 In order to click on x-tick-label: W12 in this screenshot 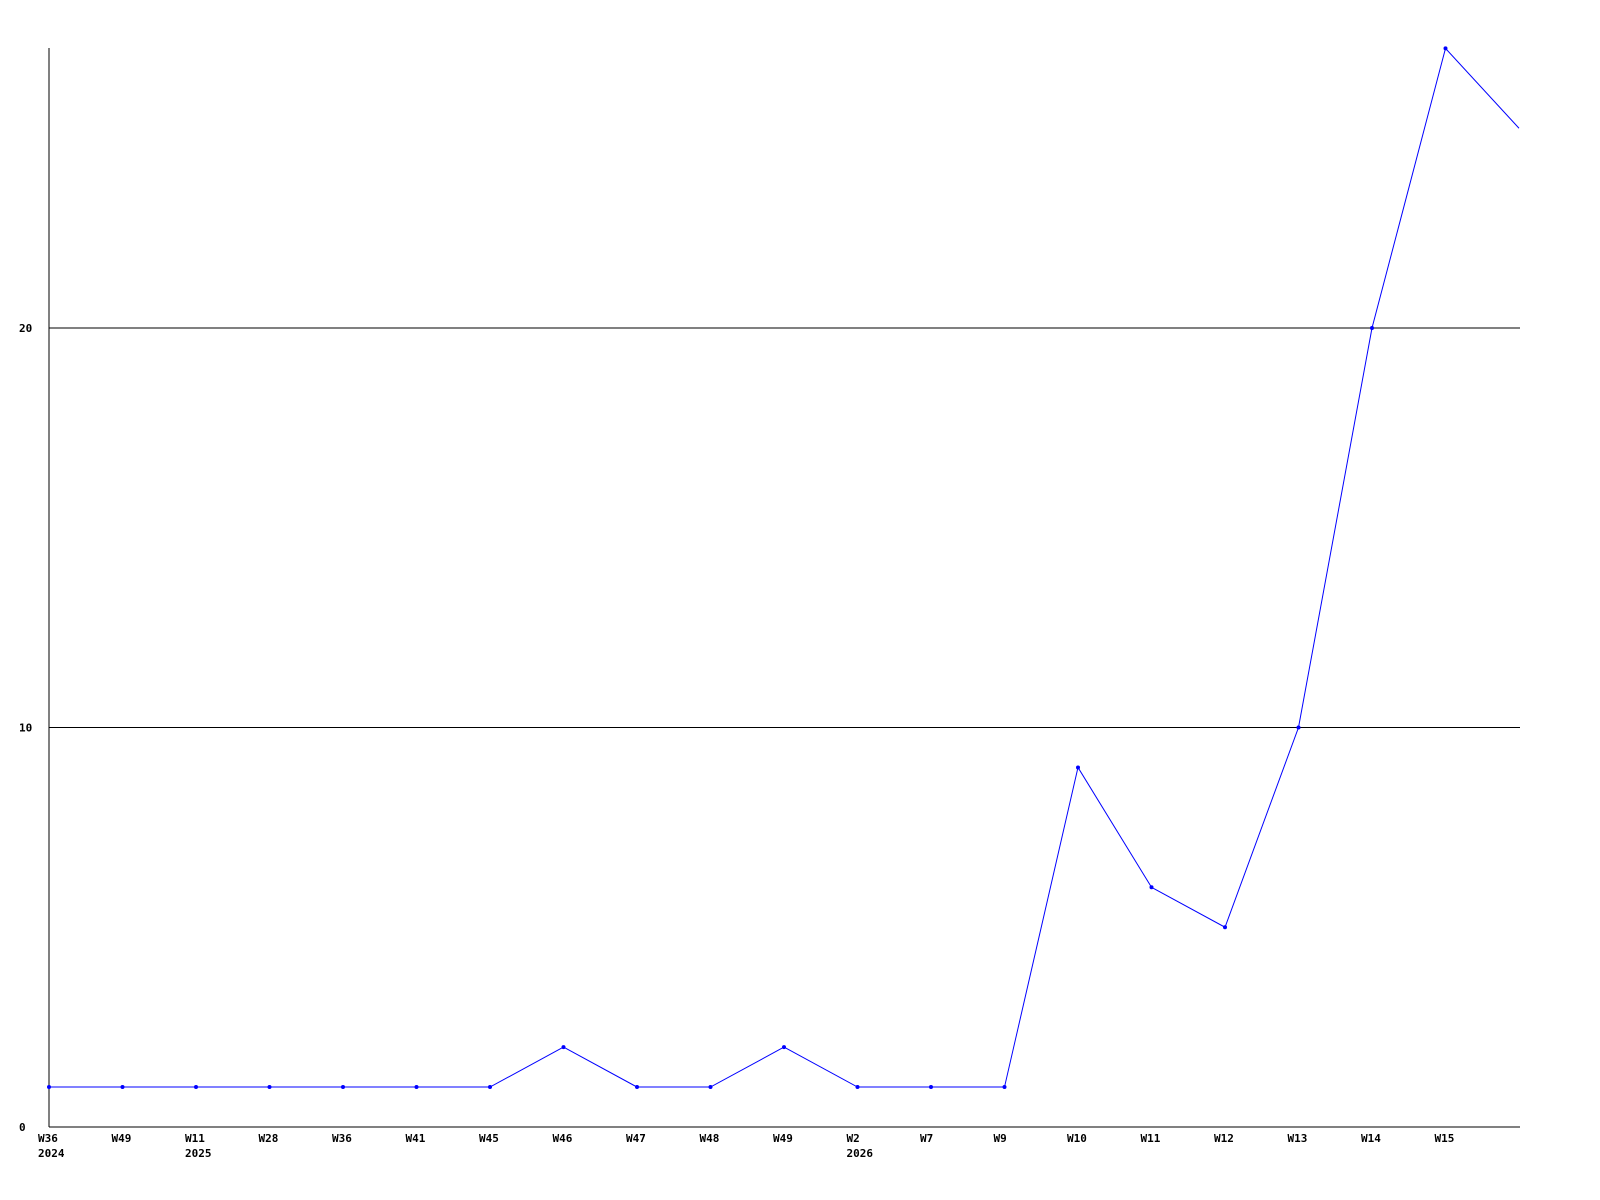, I will do `click(1224, 1138)`.